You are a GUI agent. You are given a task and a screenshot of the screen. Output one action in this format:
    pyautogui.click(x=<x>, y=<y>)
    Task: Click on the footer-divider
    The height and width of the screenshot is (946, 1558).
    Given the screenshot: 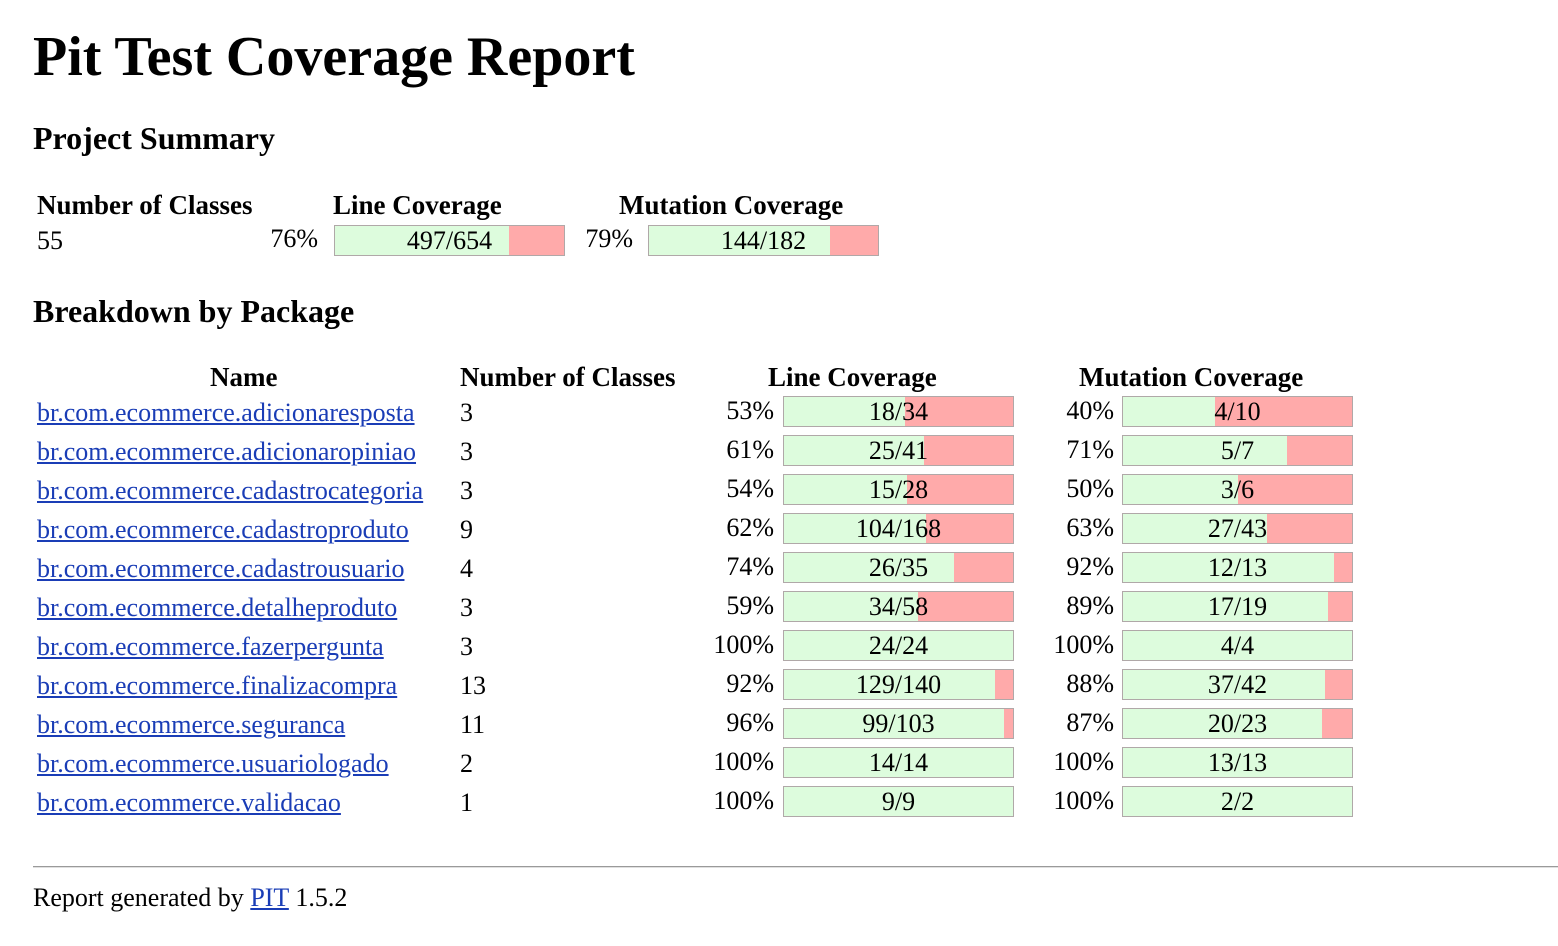 What is the action you would take?
    pyautogui.click(x=795, y=867)
    